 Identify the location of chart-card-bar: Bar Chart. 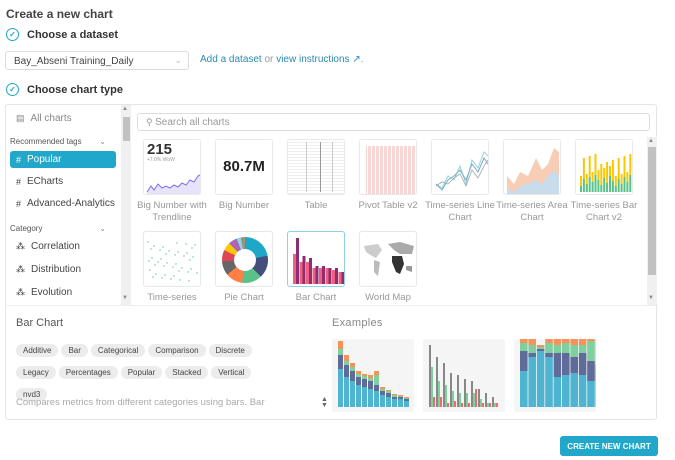
(316, 267).